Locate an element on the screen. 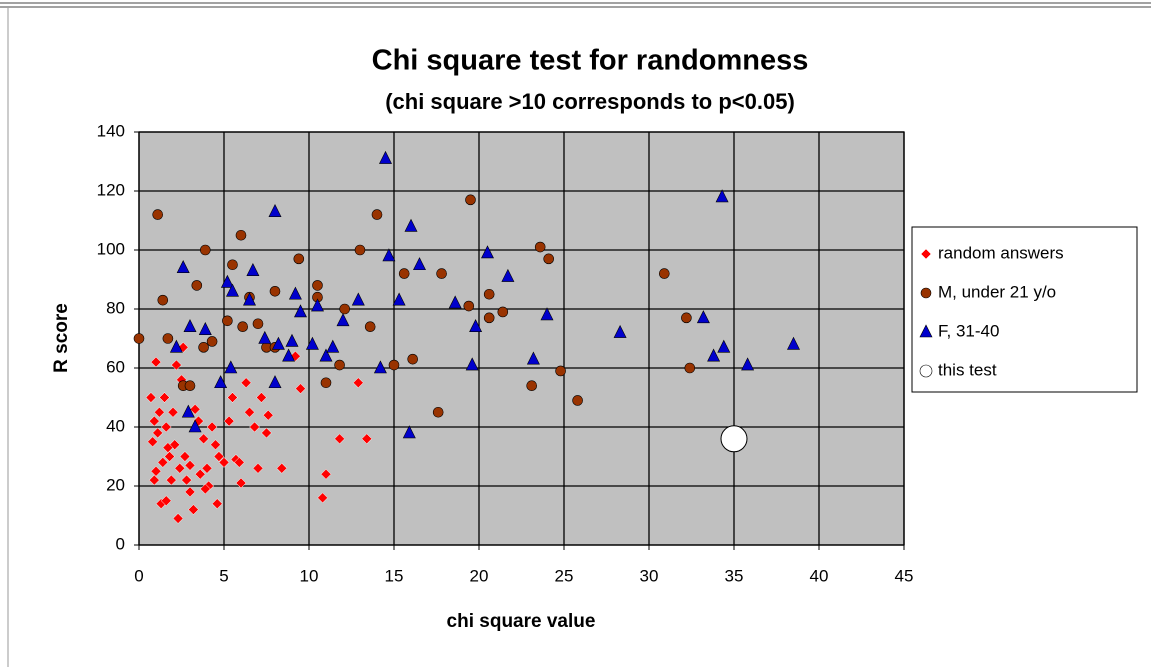 This screenshot has width=1151, height=667. legend is located at coordinates (1024, 309).